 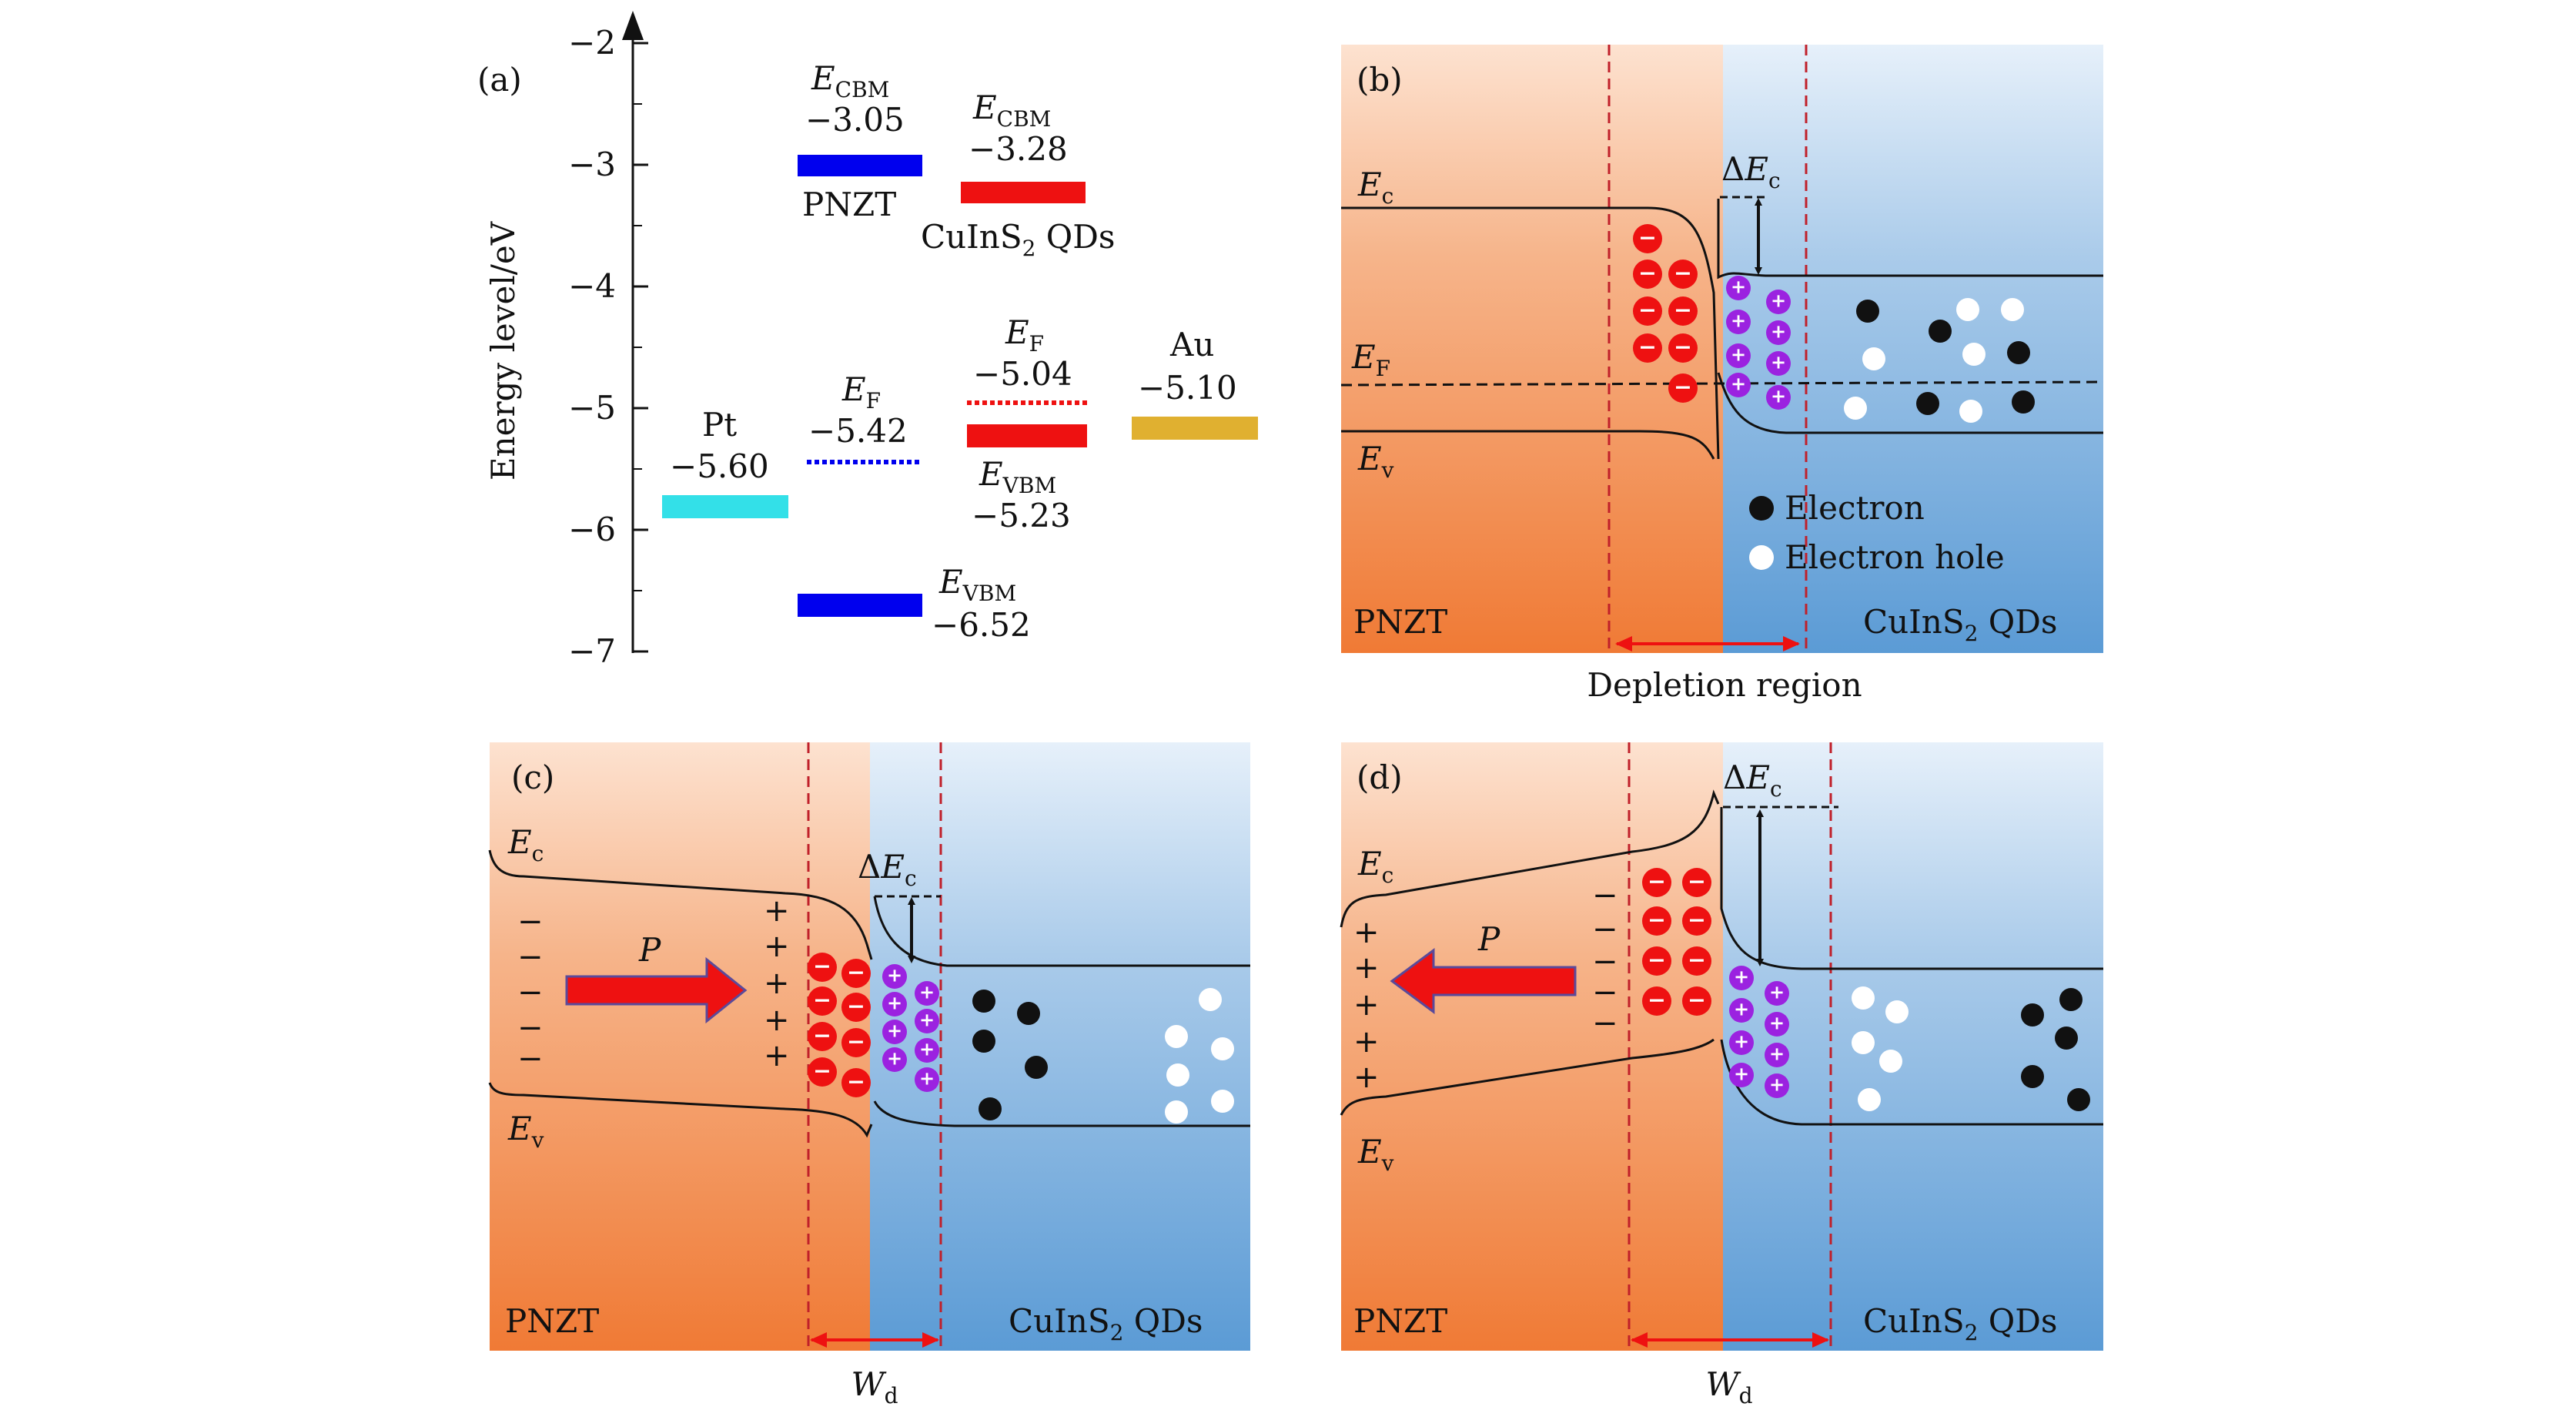 What do you see at coordinates (1027, 435) in the screenshot?
I see `qd-vbm-bar` at bounding box center [1027, 435].